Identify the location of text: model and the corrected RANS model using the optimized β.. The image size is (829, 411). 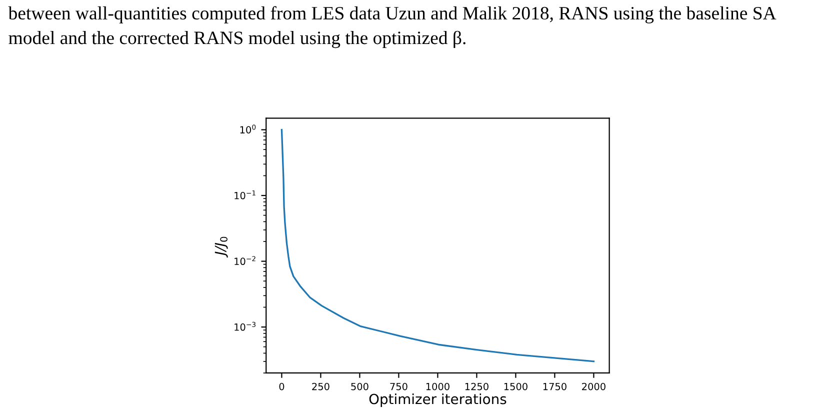
(237, 39).